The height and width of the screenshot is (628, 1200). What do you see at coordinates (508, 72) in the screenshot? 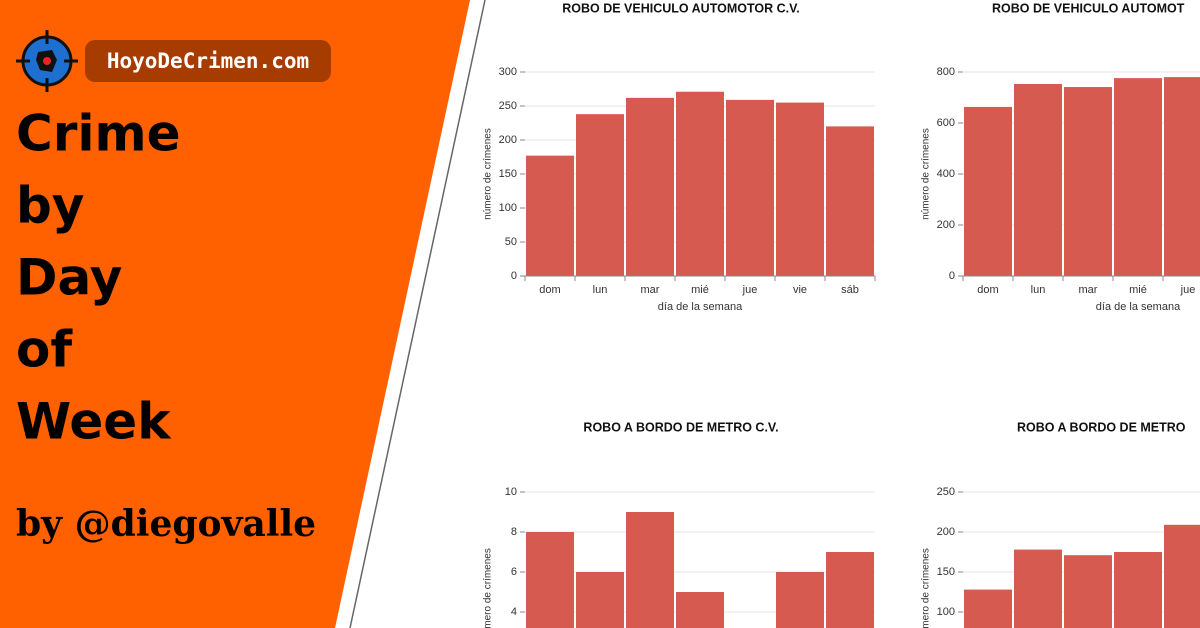
I see `y-tick-label: 300` at bounding box center [508, 72].